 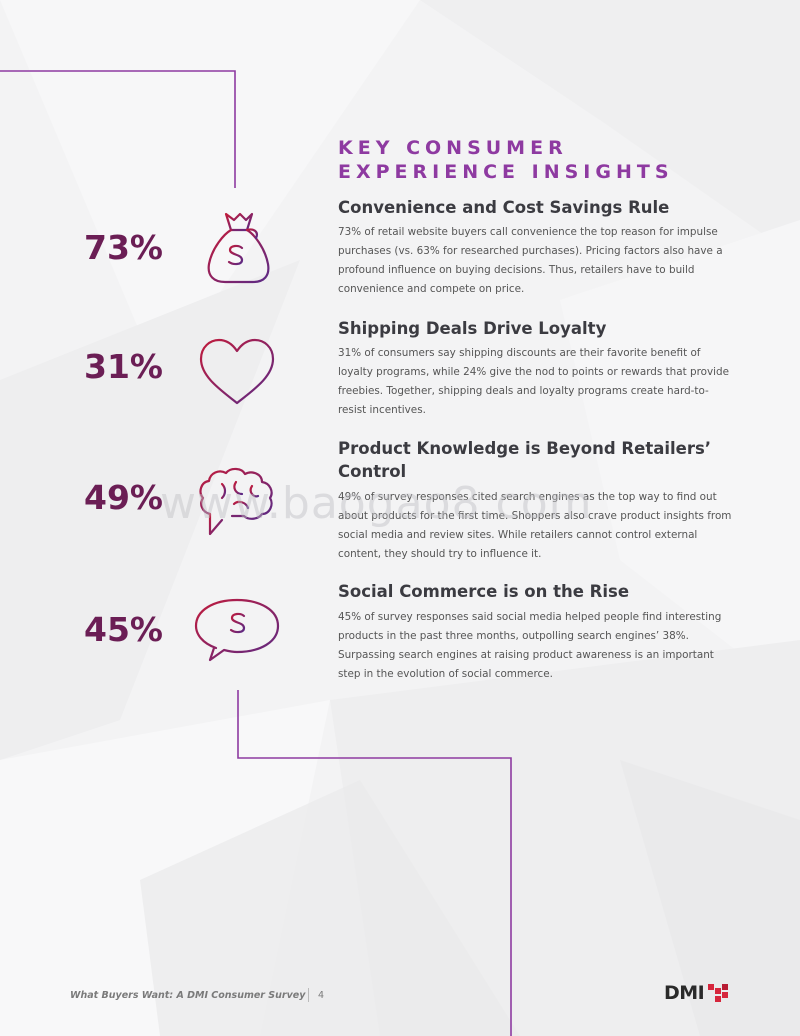 I want to click on dollar-chat-icon, so click(x=237, y=630).